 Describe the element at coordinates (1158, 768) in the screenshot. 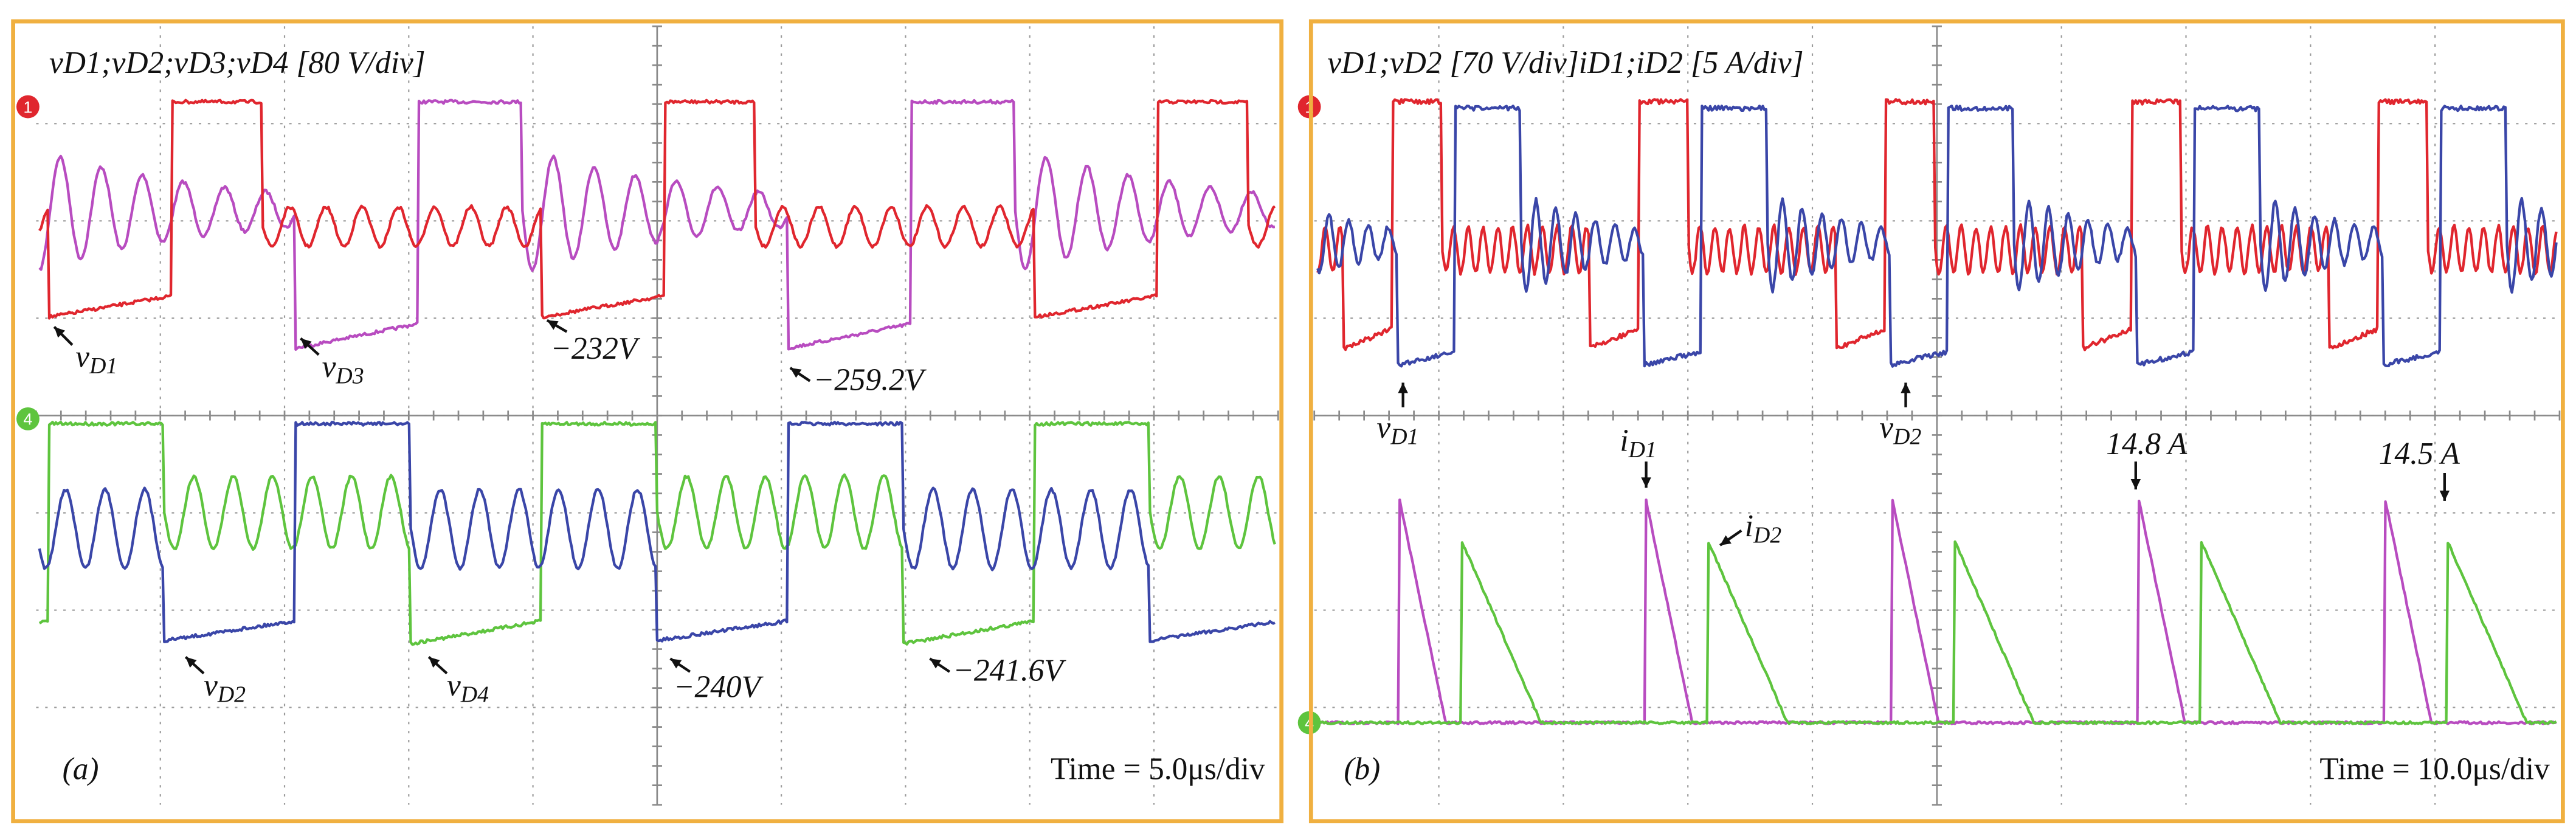

I see `time-scale: Time = 5.0μs/div` at that location.